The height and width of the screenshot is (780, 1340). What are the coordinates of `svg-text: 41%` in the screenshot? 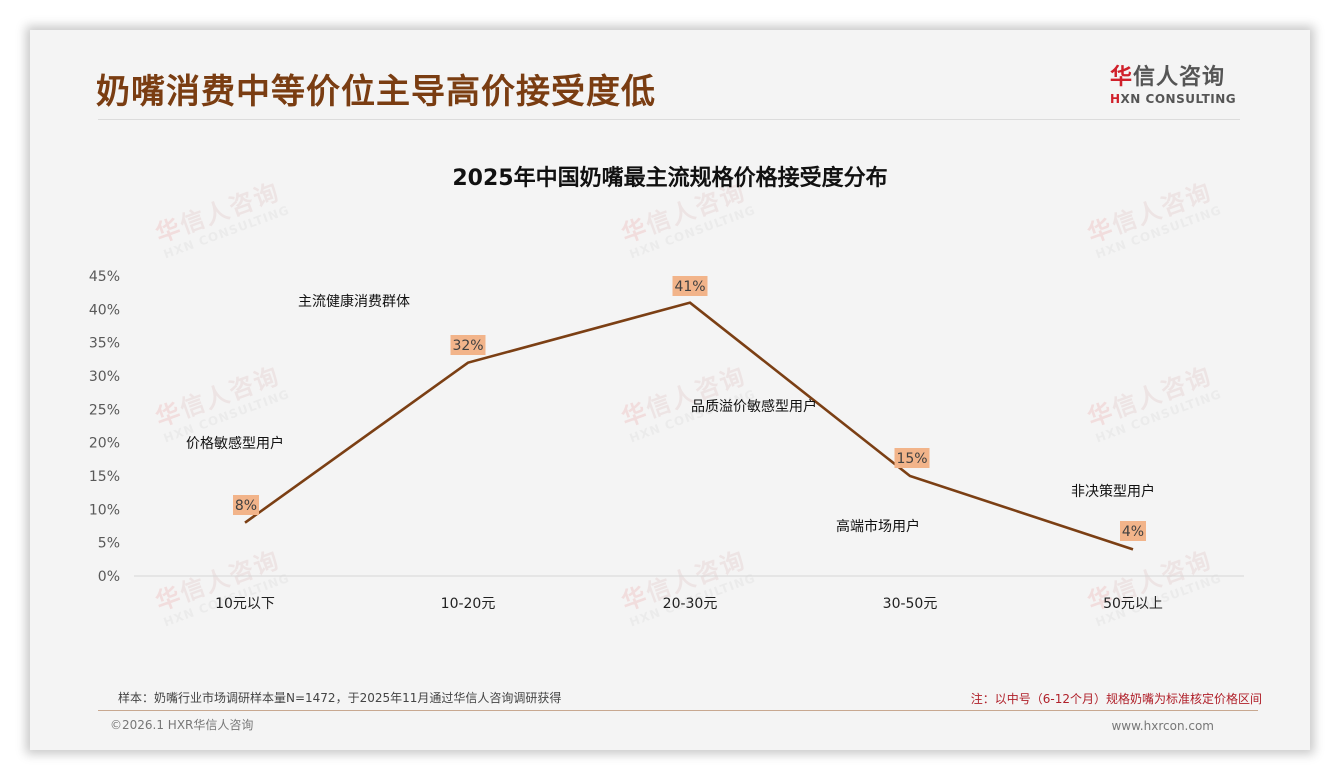 It's located at (689, 287).